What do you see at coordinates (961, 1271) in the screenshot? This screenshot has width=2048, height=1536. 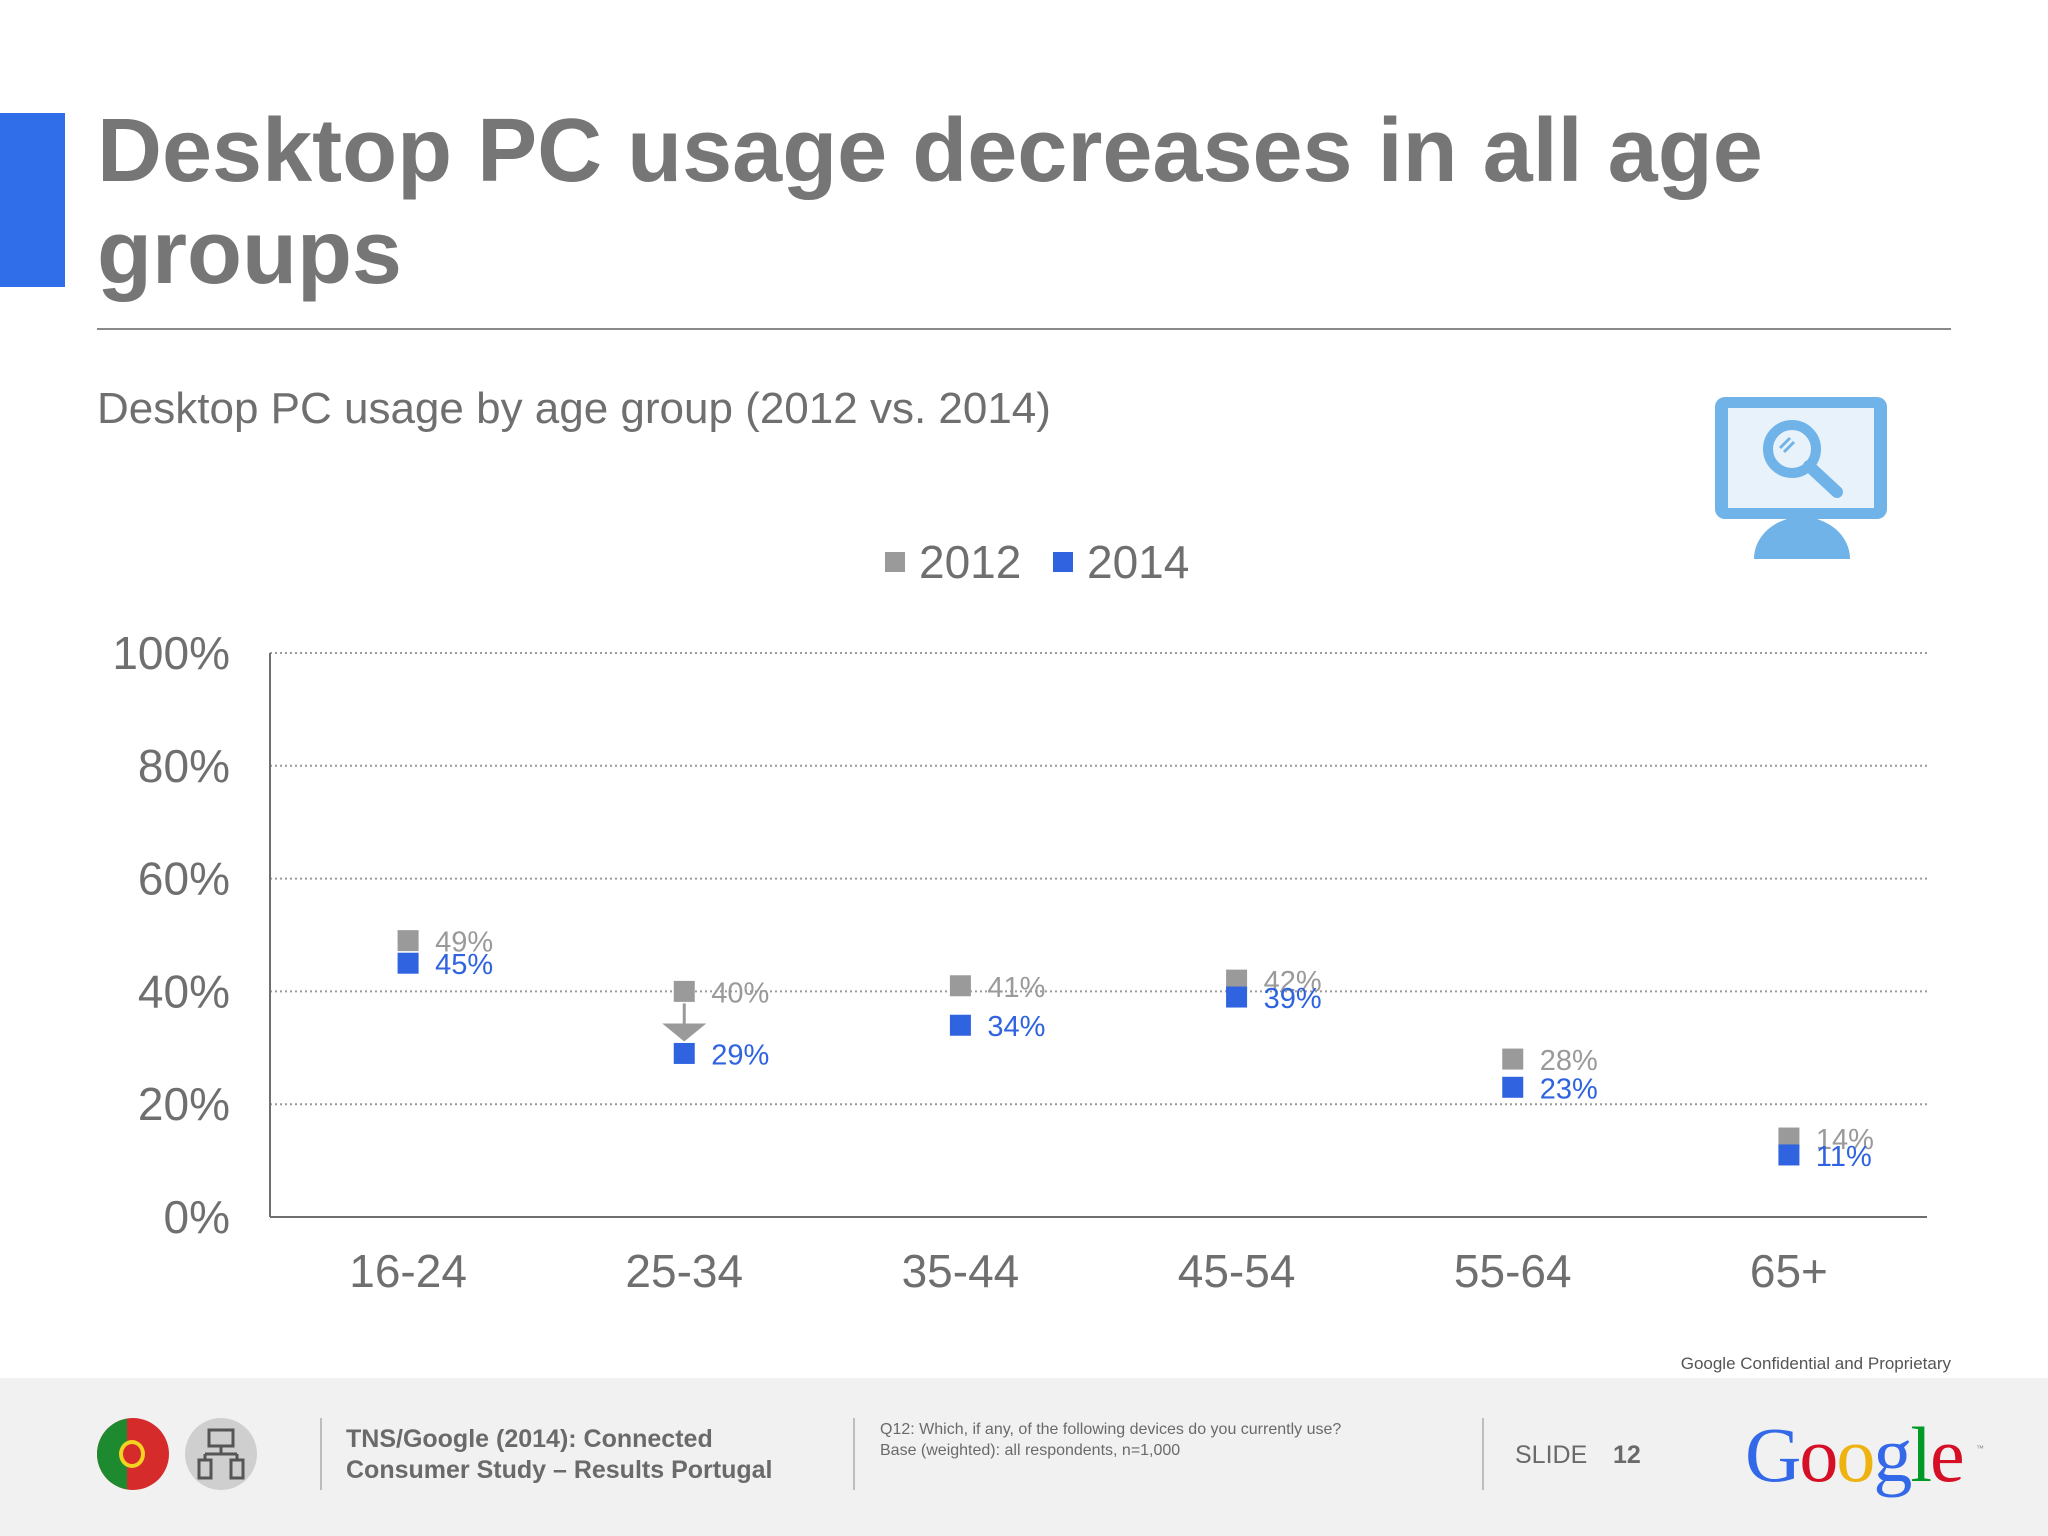 I see `x-tick-label: 35-44` at bounding box center [961, 1271].